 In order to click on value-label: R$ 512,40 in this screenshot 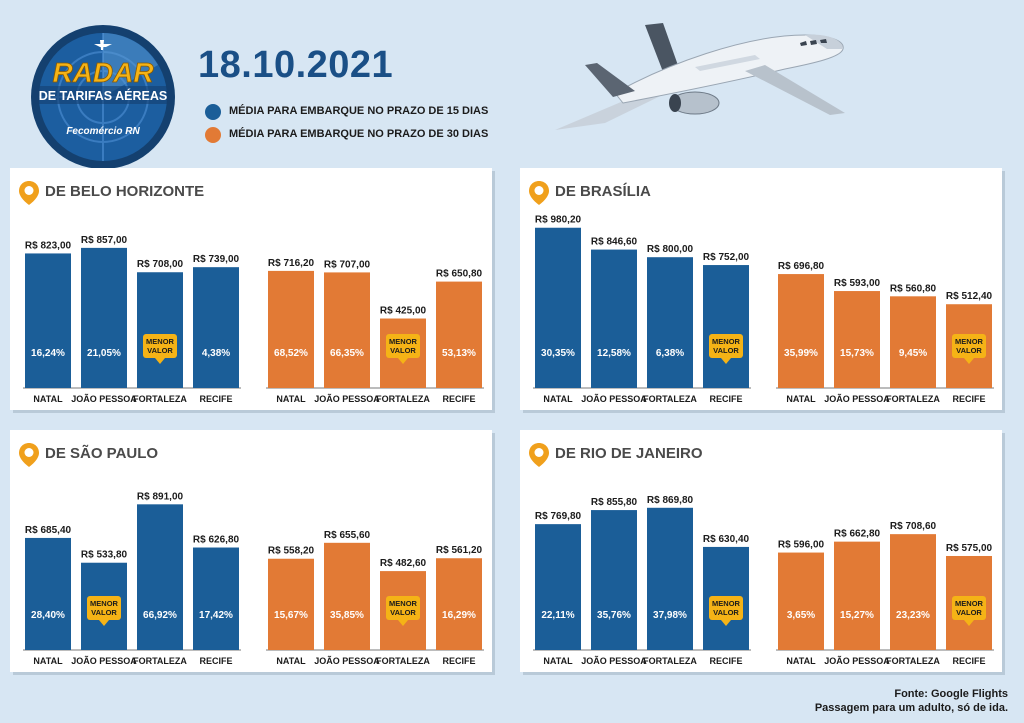, I will do `click(969, 296)`.